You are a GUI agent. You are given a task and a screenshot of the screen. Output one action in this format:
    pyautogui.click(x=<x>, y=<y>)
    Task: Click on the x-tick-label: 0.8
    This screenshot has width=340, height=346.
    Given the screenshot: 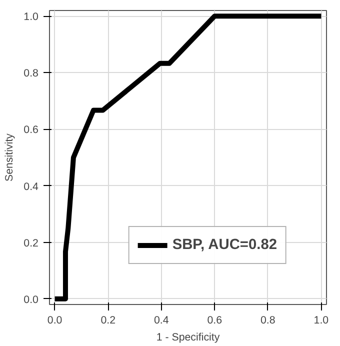 What is the action you would take?
    pyautogui.click(x=268, y=320)
    